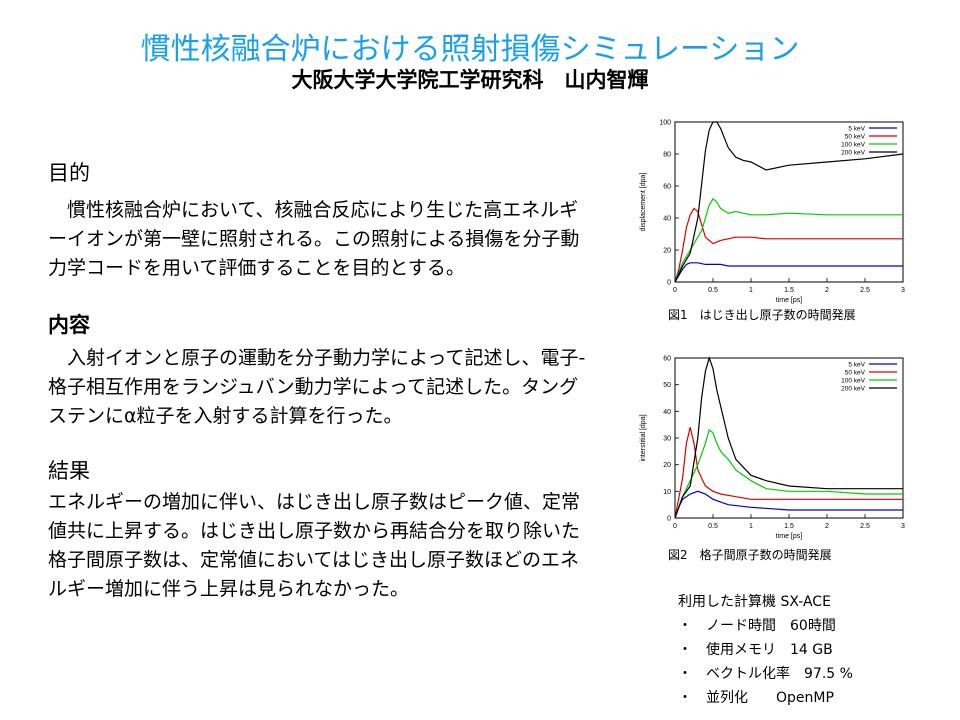 This screenshot has height=720, width=960. What do you see at coordinates (756, 698) in the screenshot?
I see `spec-item: ・ 並列化 OpenMP` at bounding box center [756, 698].